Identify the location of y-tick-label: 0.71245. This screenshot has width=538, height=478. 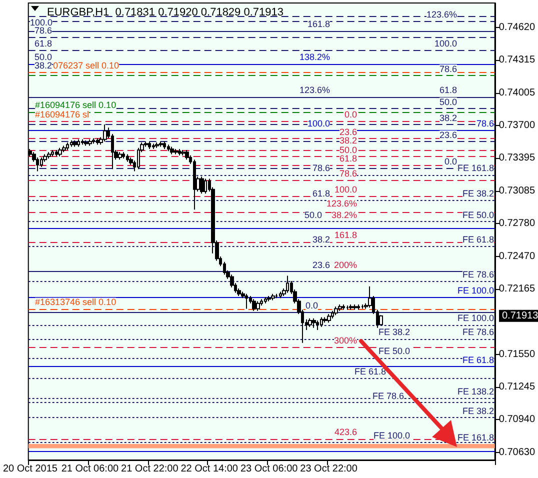
(517, 387).